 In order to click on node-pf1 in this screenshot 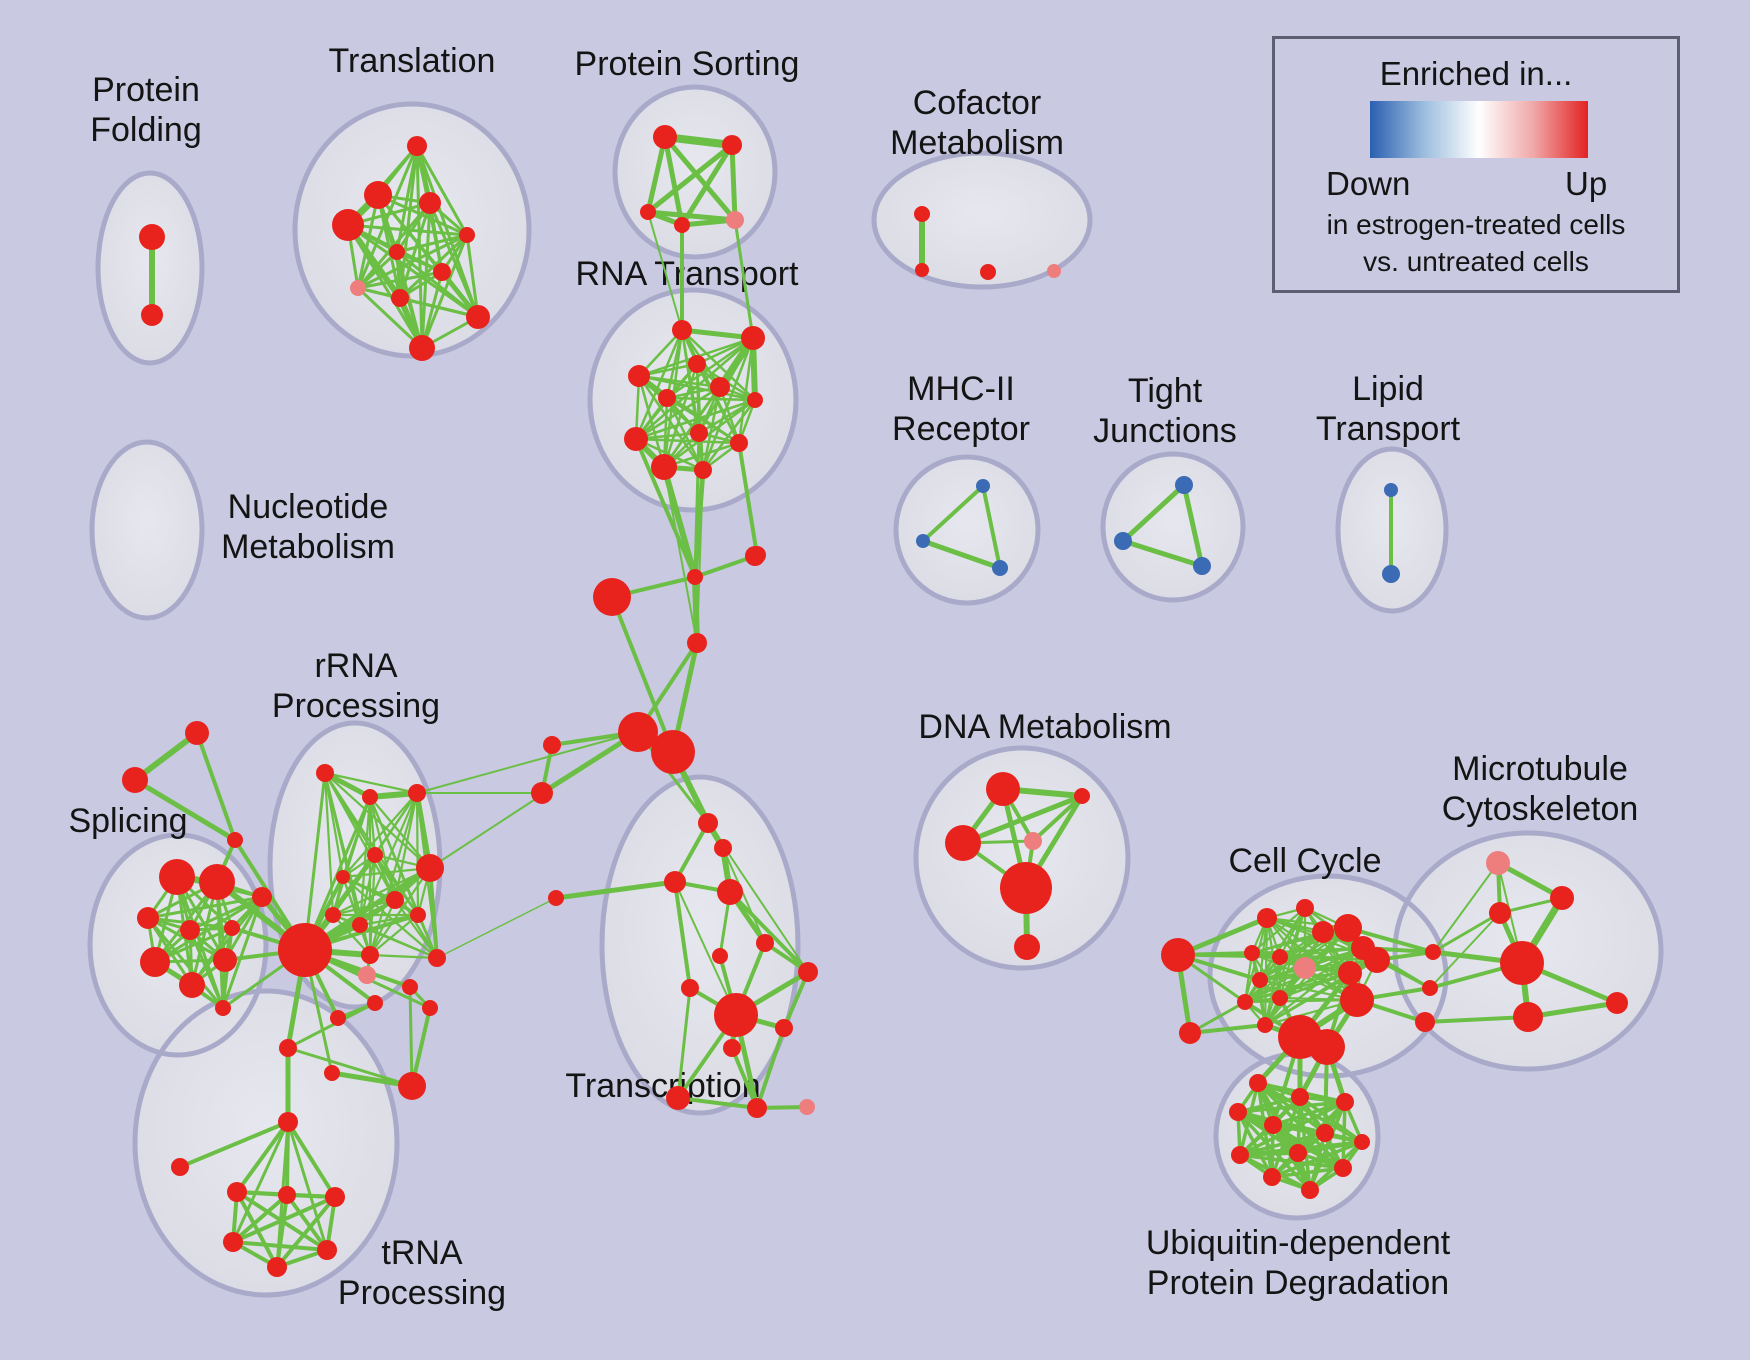, I will do `click(152, 237)`.